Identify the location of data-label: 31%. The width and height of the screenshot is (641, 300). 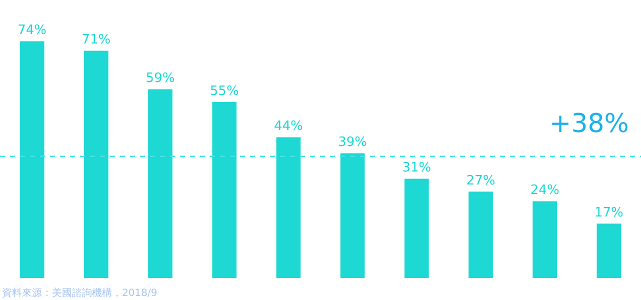
(417, 168).